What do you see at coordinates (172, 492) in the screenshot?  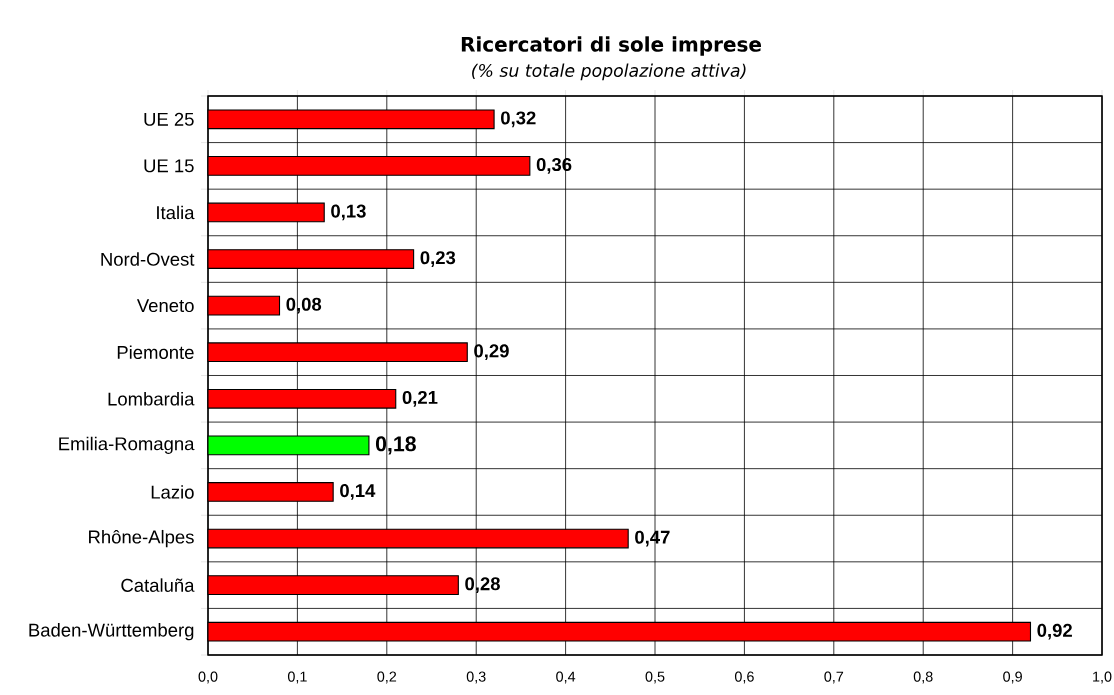 I see `y-tick-label: Lazio` at bounding box center [172, 492].